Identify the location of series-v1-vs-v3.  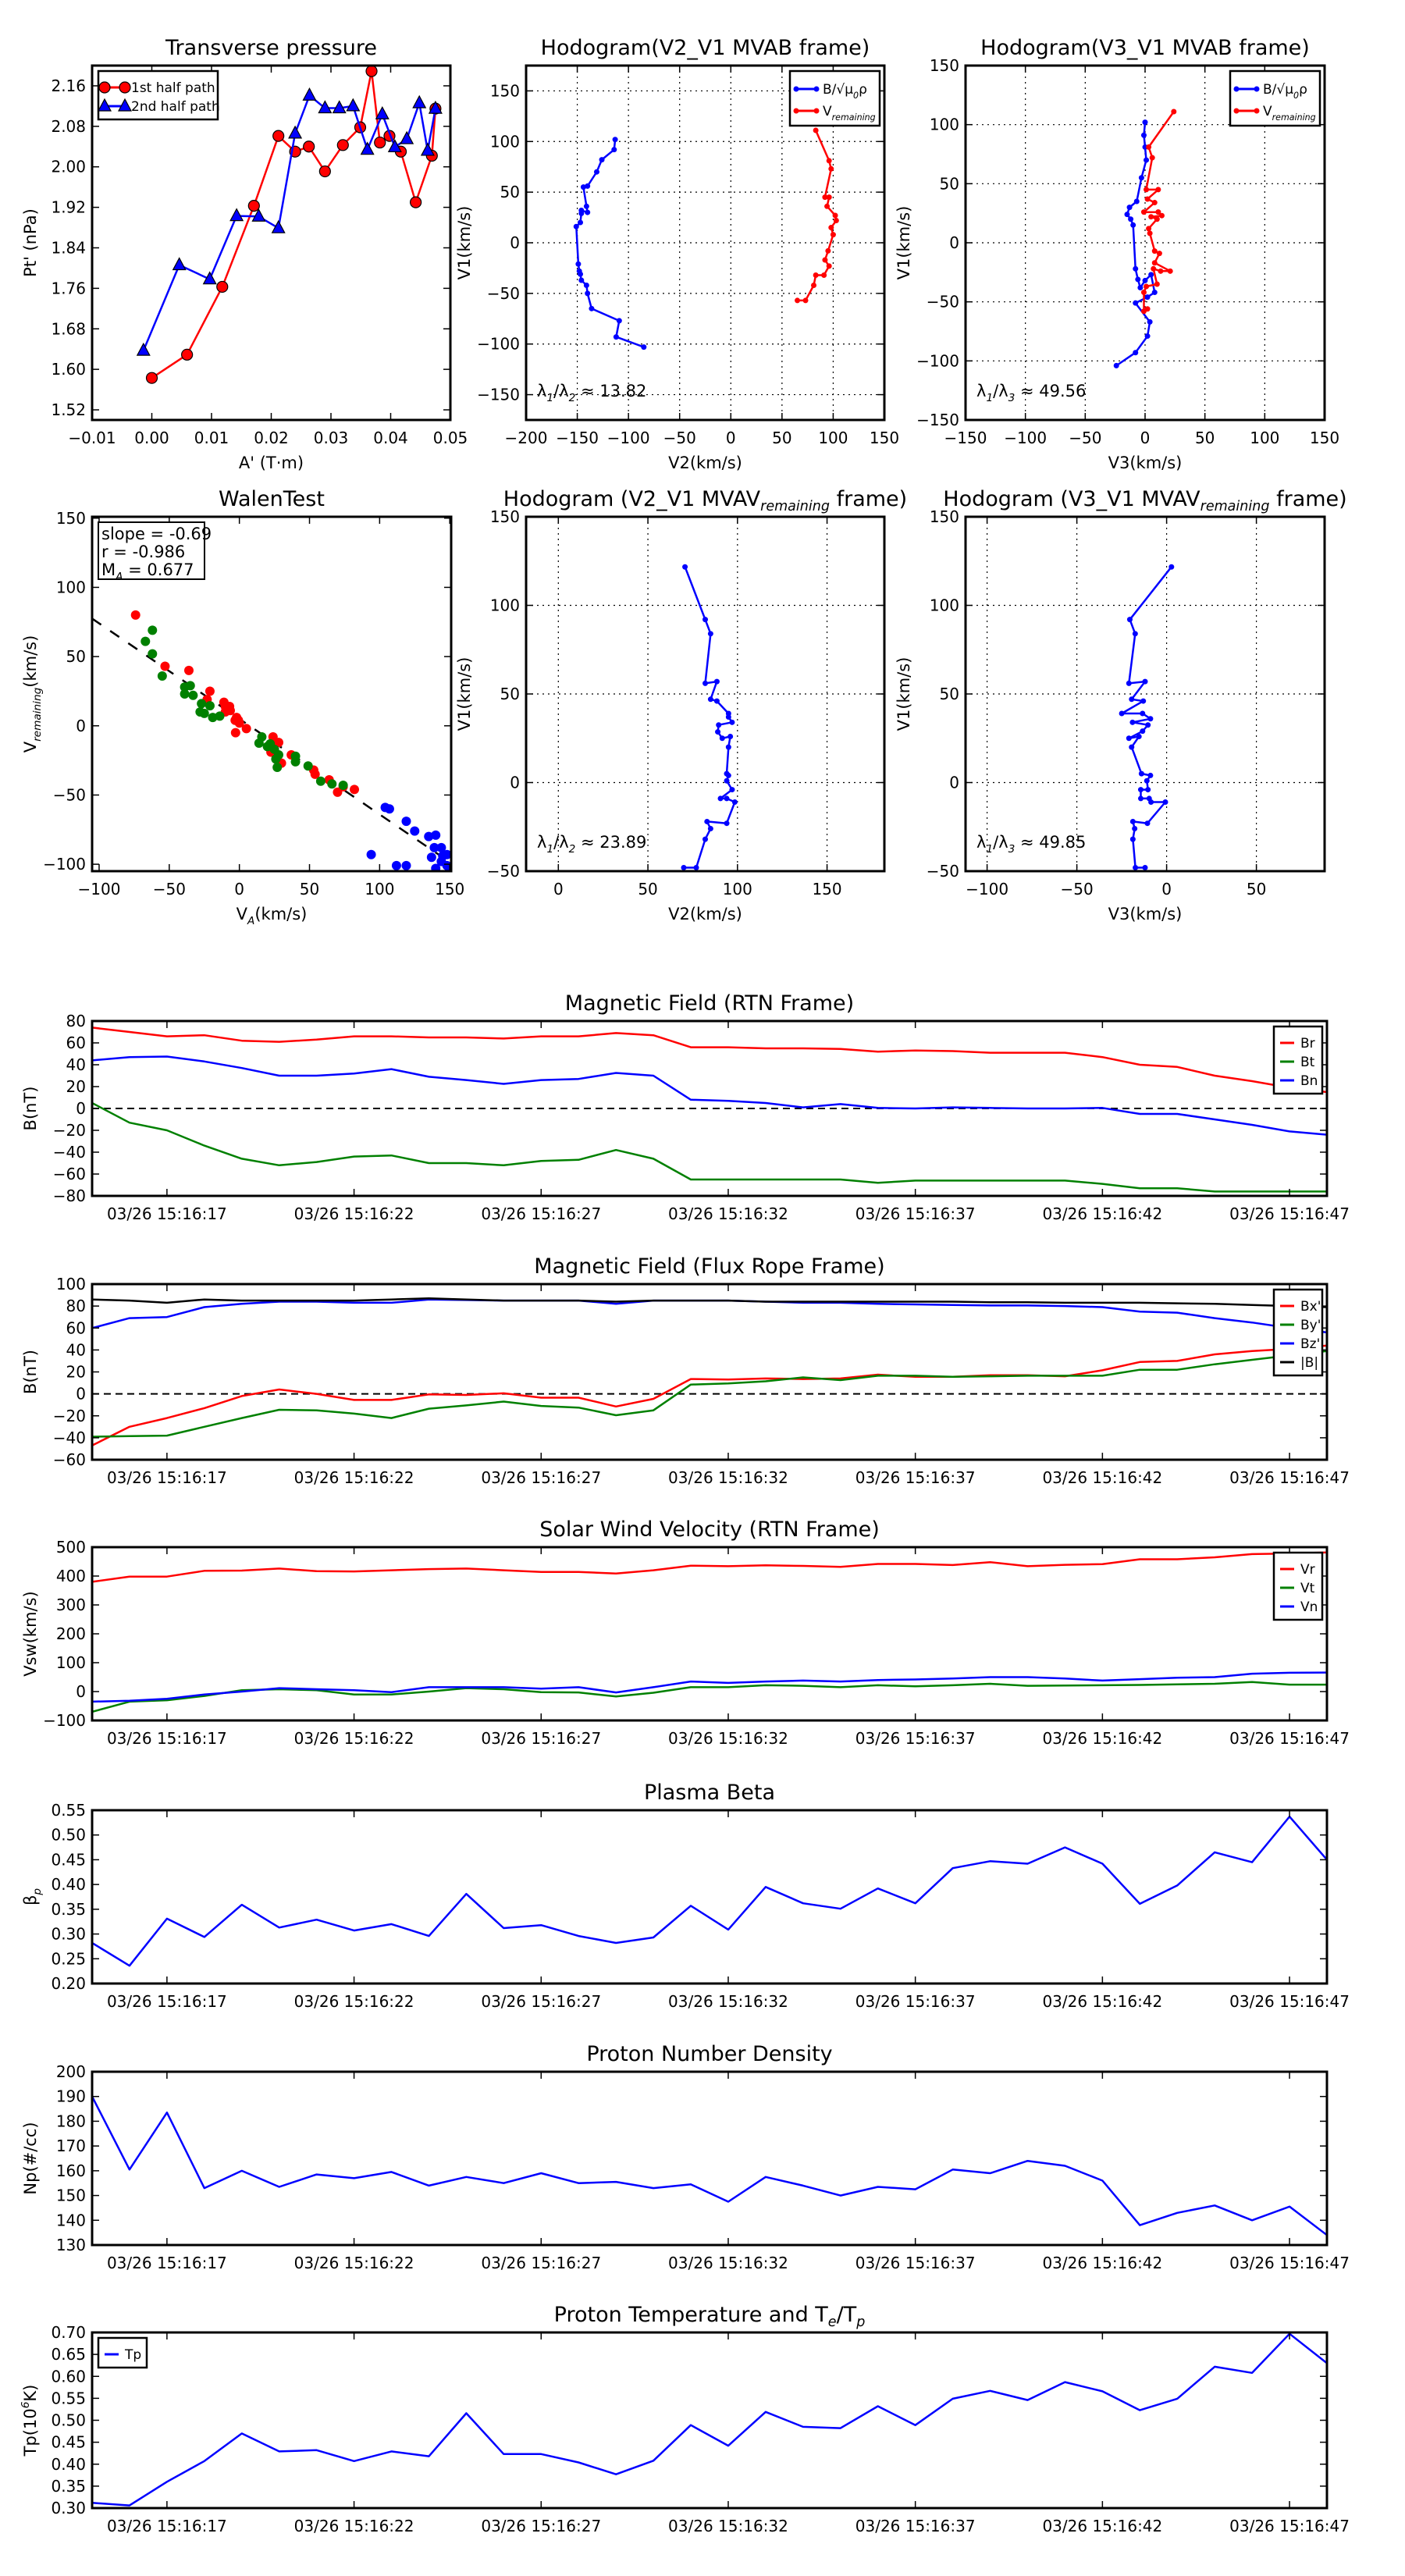
(1147, 717).